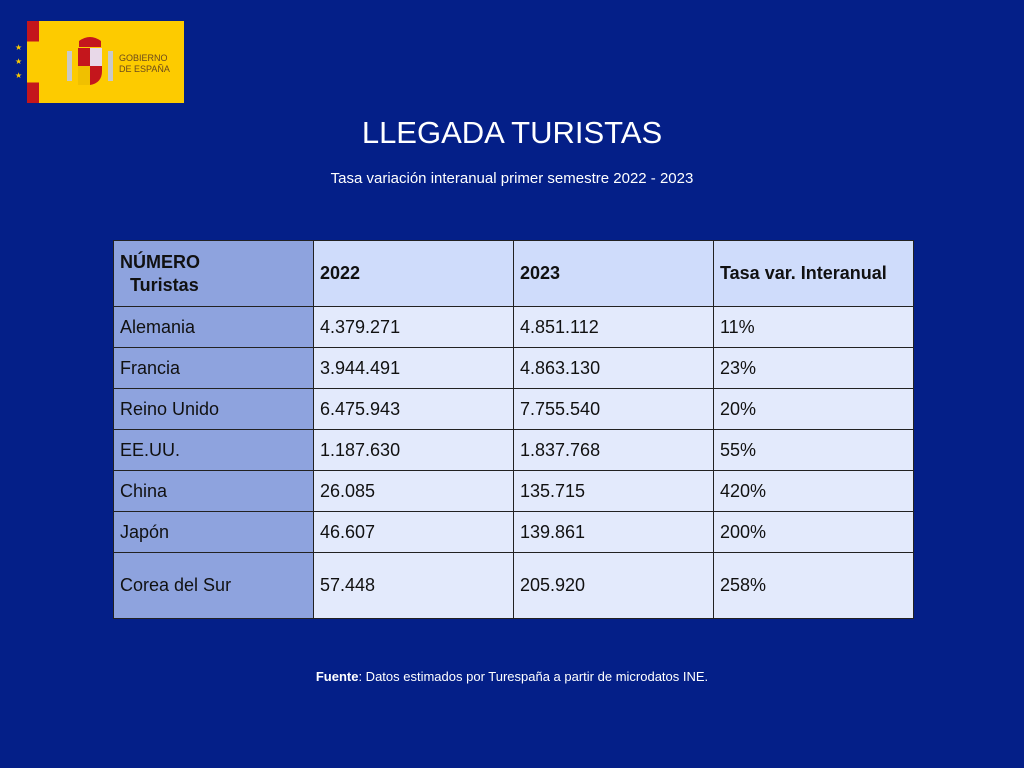  I want to click on rate-cell: 200%, so click(813, 532).